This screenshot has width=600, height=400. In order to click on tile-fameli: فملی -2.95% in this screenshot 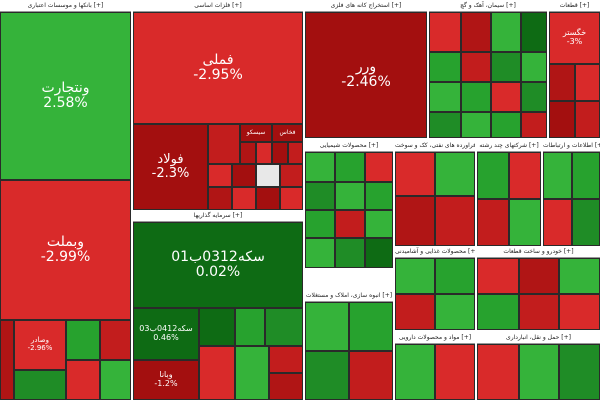, I will do `click(218, 68)`.